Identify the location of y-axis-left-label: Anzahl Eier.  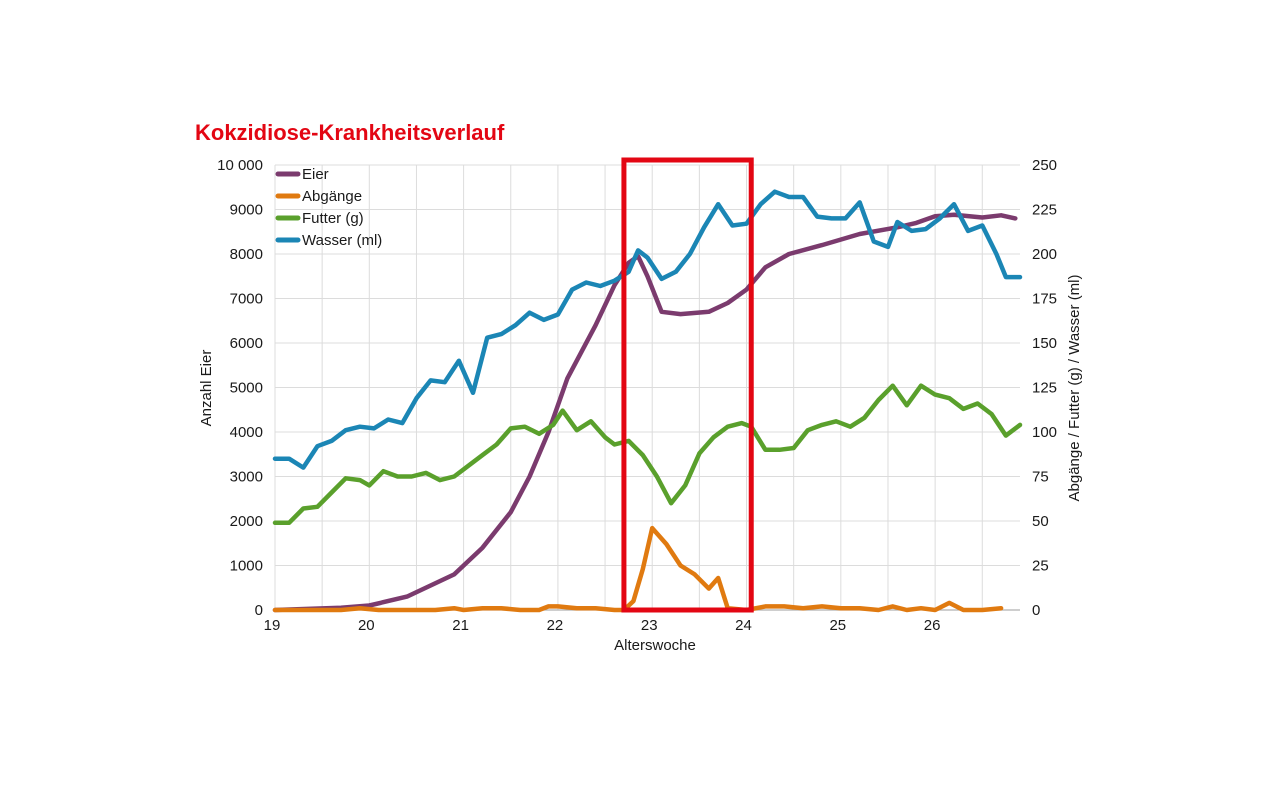
(206, 388).